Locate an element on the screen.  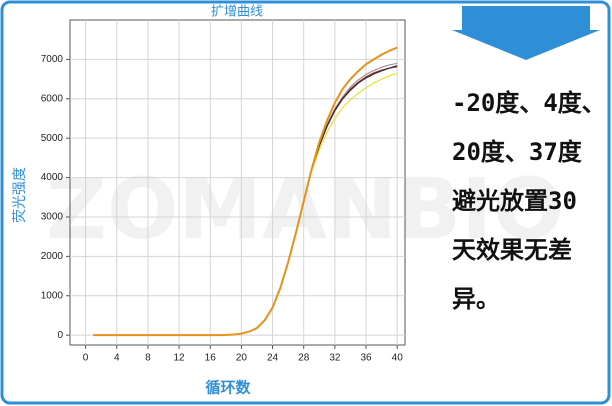
x-tick-label: 32 is located at coordinates (335, 358).